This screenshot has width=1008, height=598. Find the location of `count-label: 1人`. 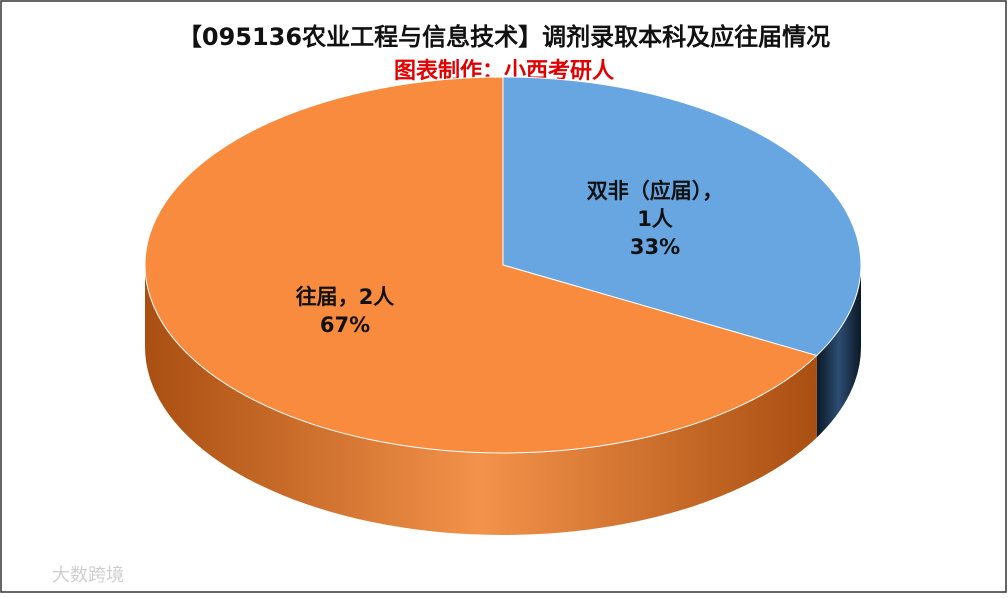

count-label: 1人 is located at coordinates (655, 219).